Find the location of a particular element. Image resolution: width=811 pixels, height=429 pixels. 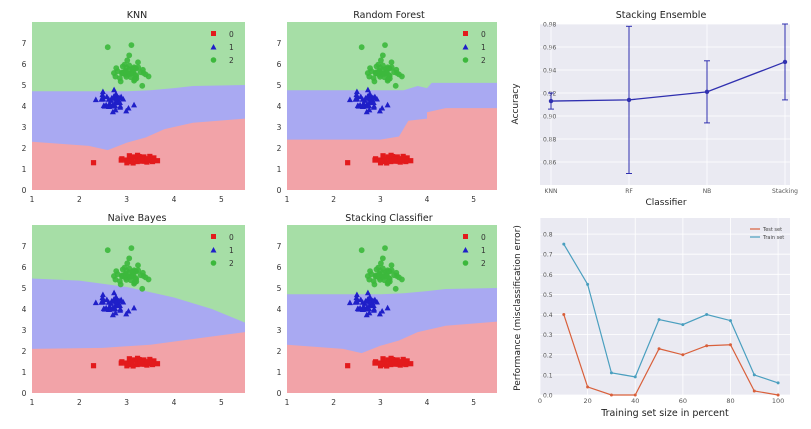

y-tick-label: 0.0 is located at coordinates (548, 396).